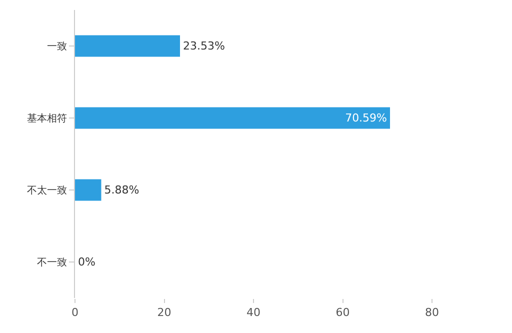  Describe the element at coordinates (122, 190) in the screenshot. I see `data-label: 5.88%` at that location.